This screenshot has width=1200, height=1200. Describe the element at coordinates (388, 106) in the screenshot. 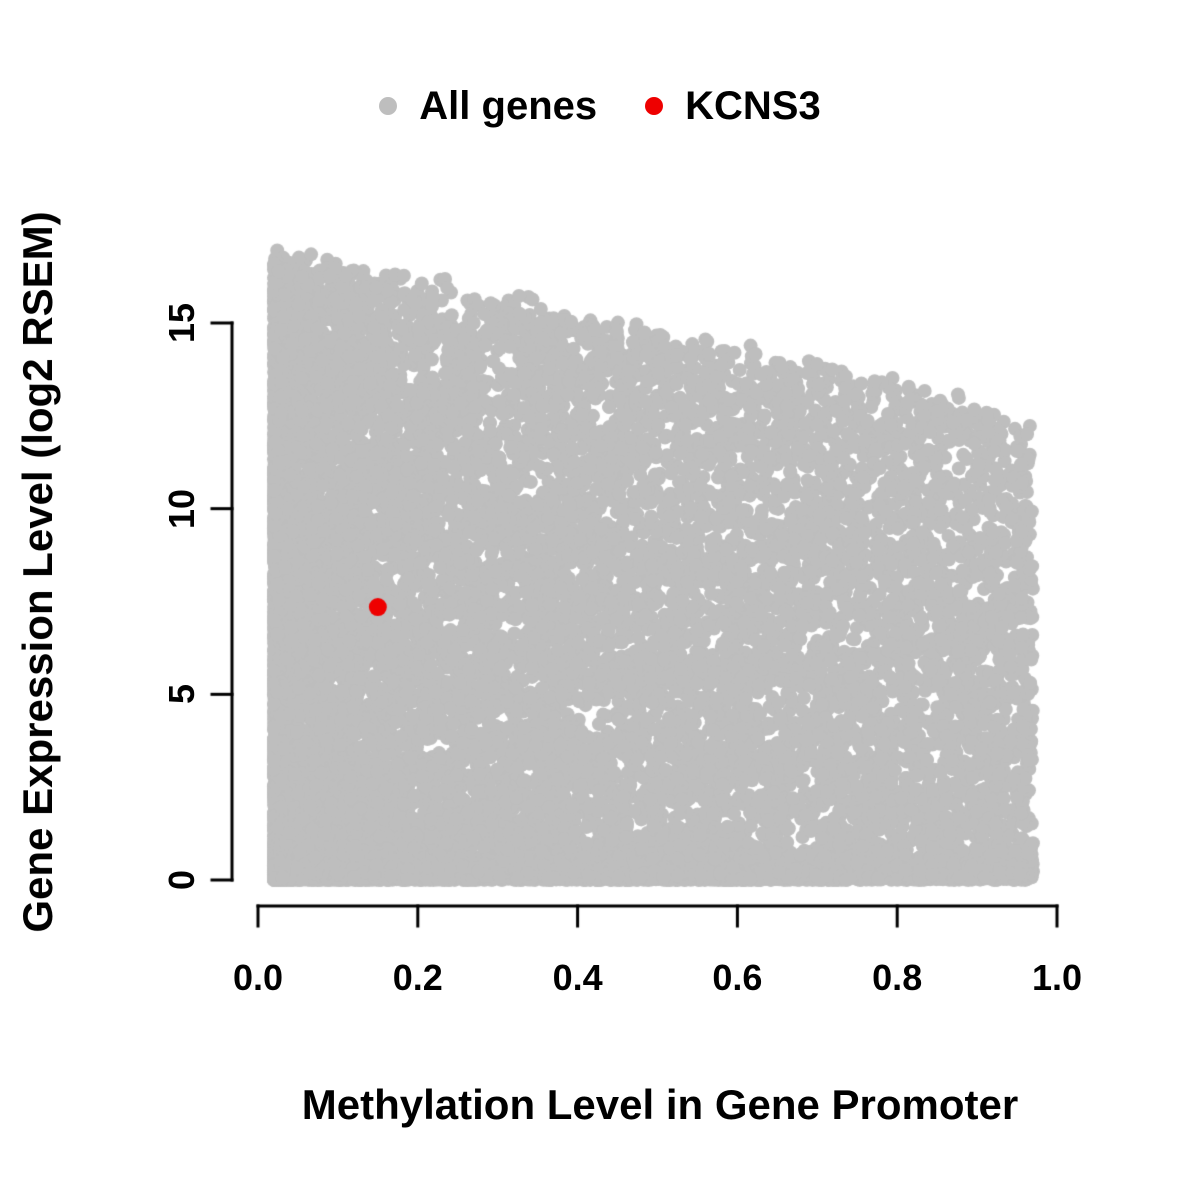

I see `all-genes-marker-icon` at that location.